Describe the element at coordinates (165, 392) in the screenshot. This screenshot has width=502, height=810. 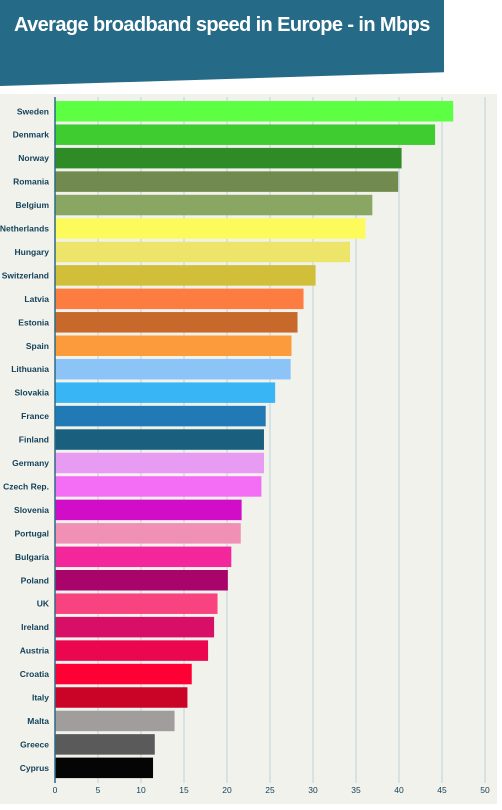
I see `bar-slovakia` at that location.